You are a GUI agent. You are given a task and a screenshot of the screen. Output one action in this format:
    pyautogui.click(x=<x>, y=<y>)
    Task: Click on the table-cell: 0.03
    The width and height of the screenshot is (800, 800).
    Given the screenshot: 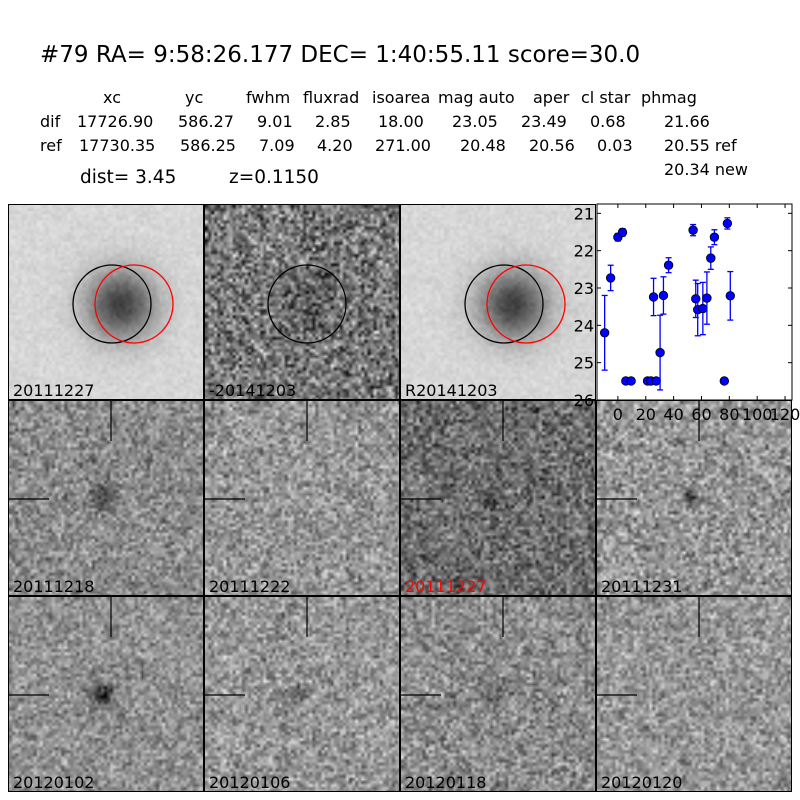 What is the action you would take?
    pyautogui.click(x=615, y=145)
    